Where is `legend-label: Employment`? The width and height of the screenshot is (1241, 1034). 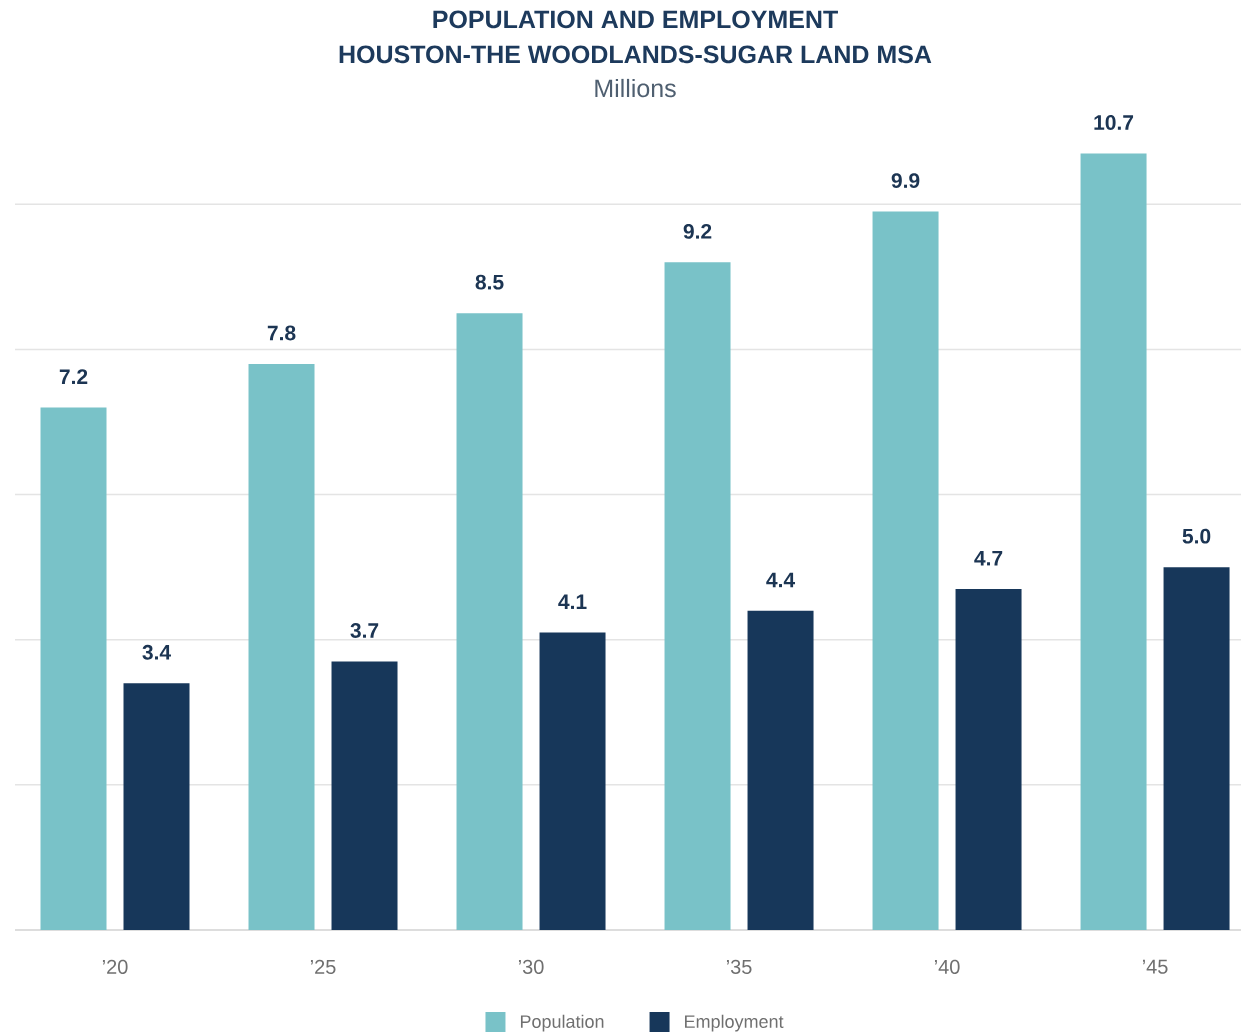
legend-label: Employment is located at coordinates (734, 1023).